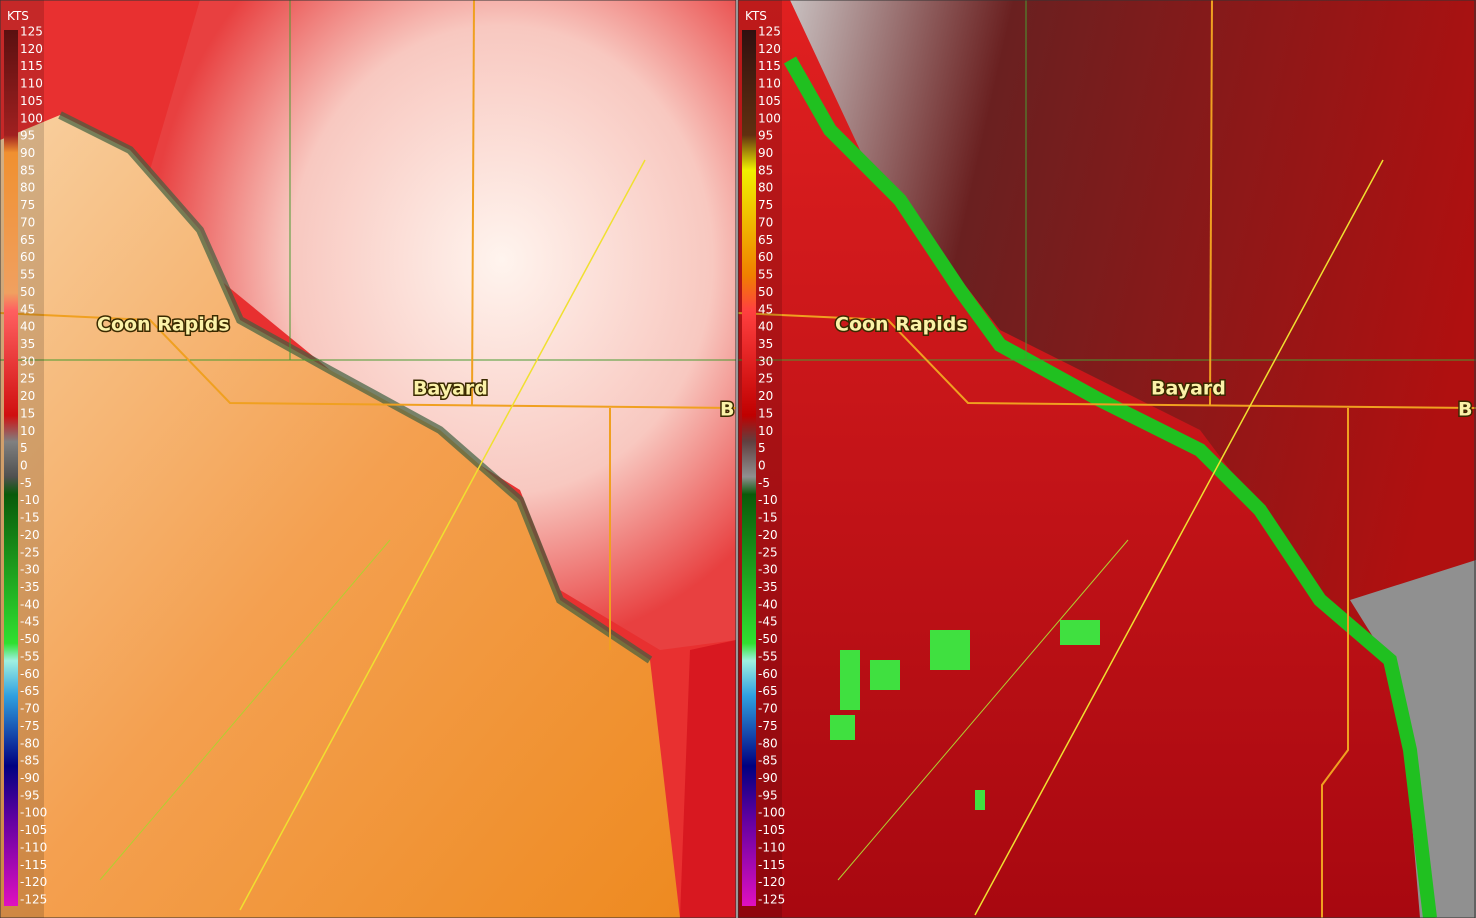 The height and width of the screenshot is (918, 1476). Describe the element at coordinates (30, 709) in the screenshot. I see `legend-tick-label: -70` at that location.